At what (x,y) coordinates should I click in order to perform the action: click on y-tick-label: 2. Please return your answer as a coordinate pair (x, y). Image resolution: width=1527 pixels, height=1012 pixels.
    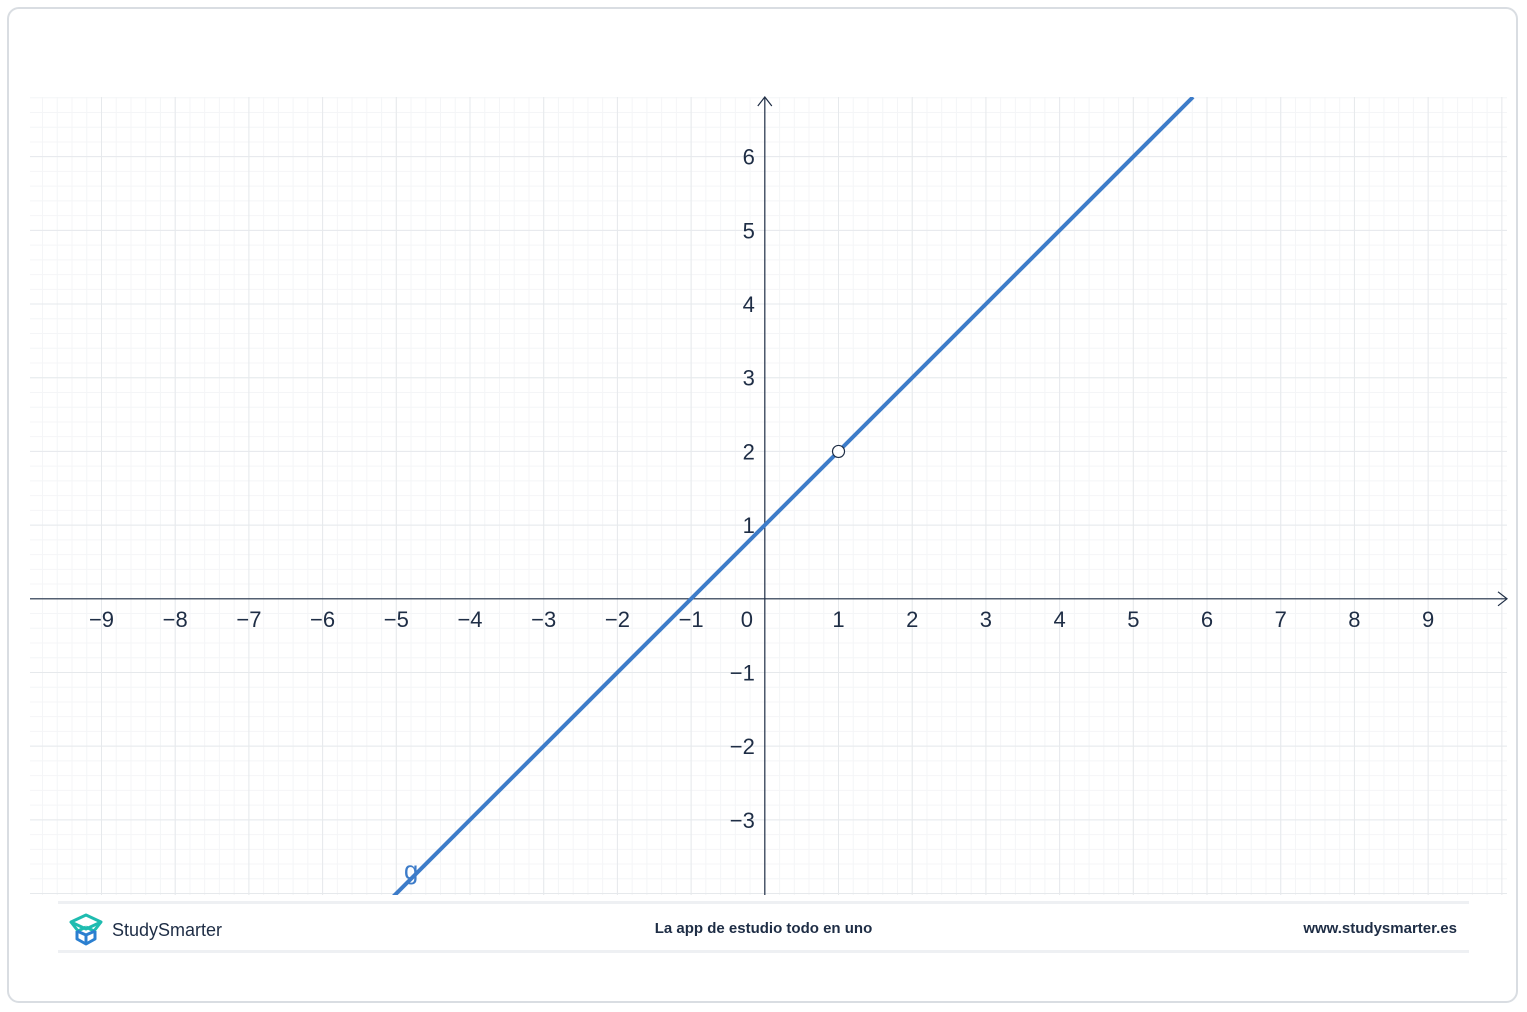
    Looking at the image, I should click on (749, 451).